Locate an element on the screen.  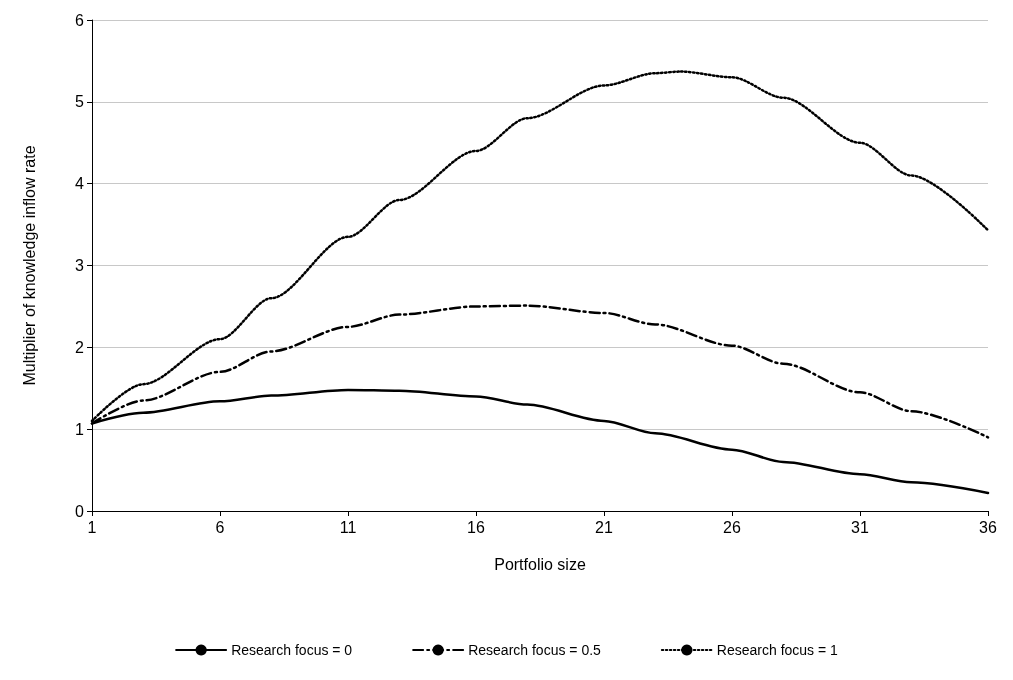
legend-label: Research focus = 1 is located at coordinates (777, 650).